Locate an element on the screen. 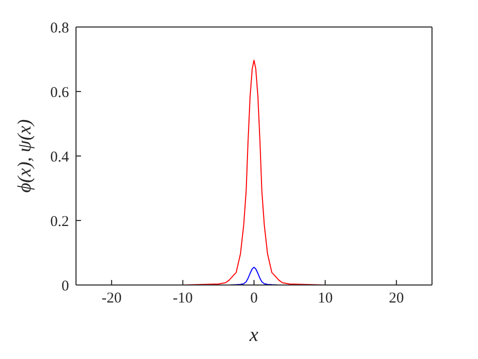 This screenshot has height=359, width=478. x-axis-title: x is located at coordinates (253, 335).